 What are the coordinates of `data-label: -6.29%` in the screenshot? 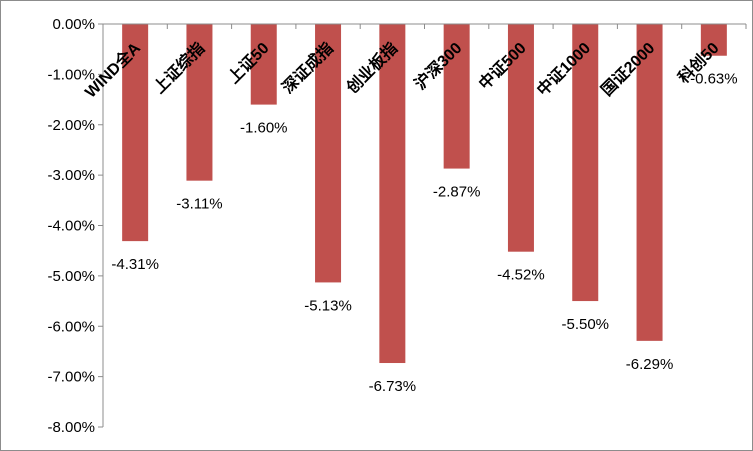 It's located at (650, 364).